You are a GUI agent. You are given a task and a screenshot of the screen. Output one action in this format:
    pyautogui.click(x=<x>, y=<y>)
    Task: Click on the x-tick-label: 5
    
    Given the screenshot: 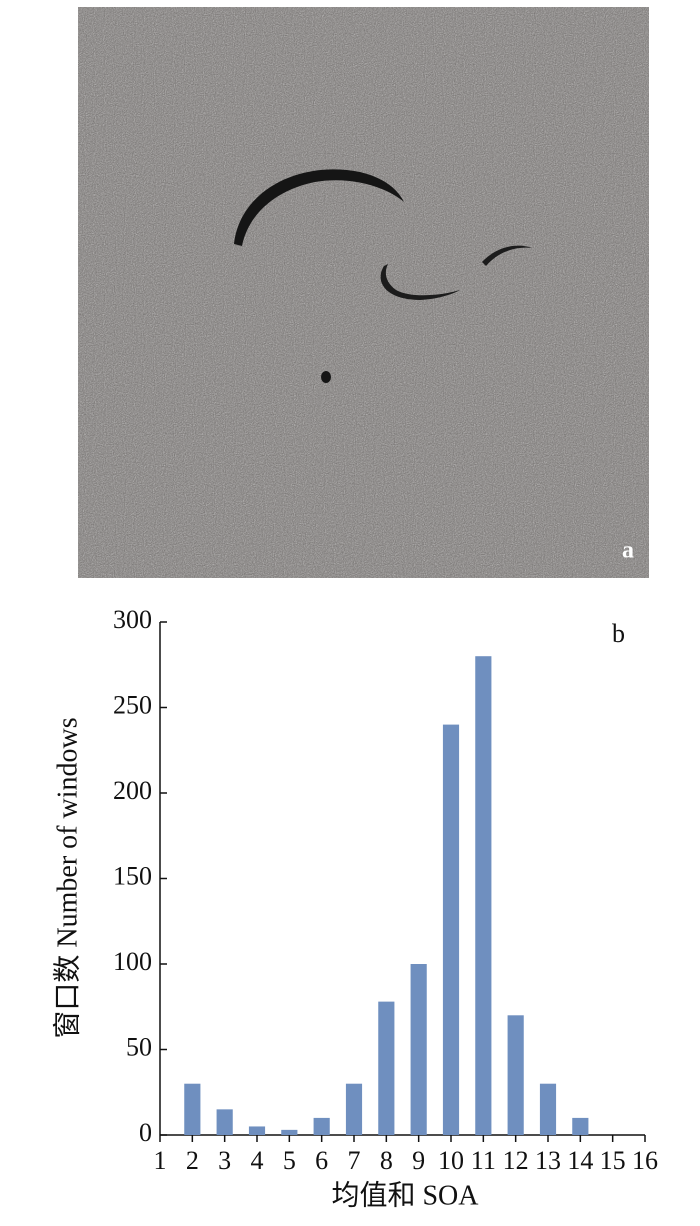 What is the action you would take?
    pyautogui.click(x=289, y=1160)
    